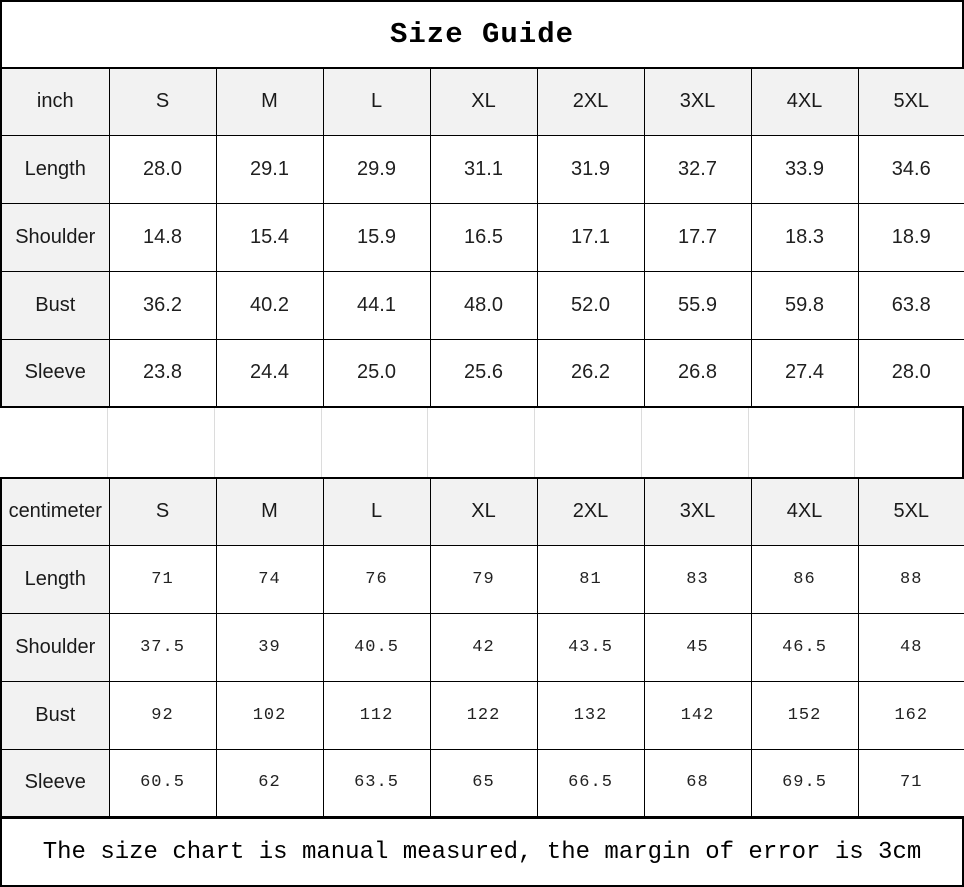  What do you see at coordinates (910, 715) in the screenshot?
I see `value-cell: 162` at bounding box center [910, 715].